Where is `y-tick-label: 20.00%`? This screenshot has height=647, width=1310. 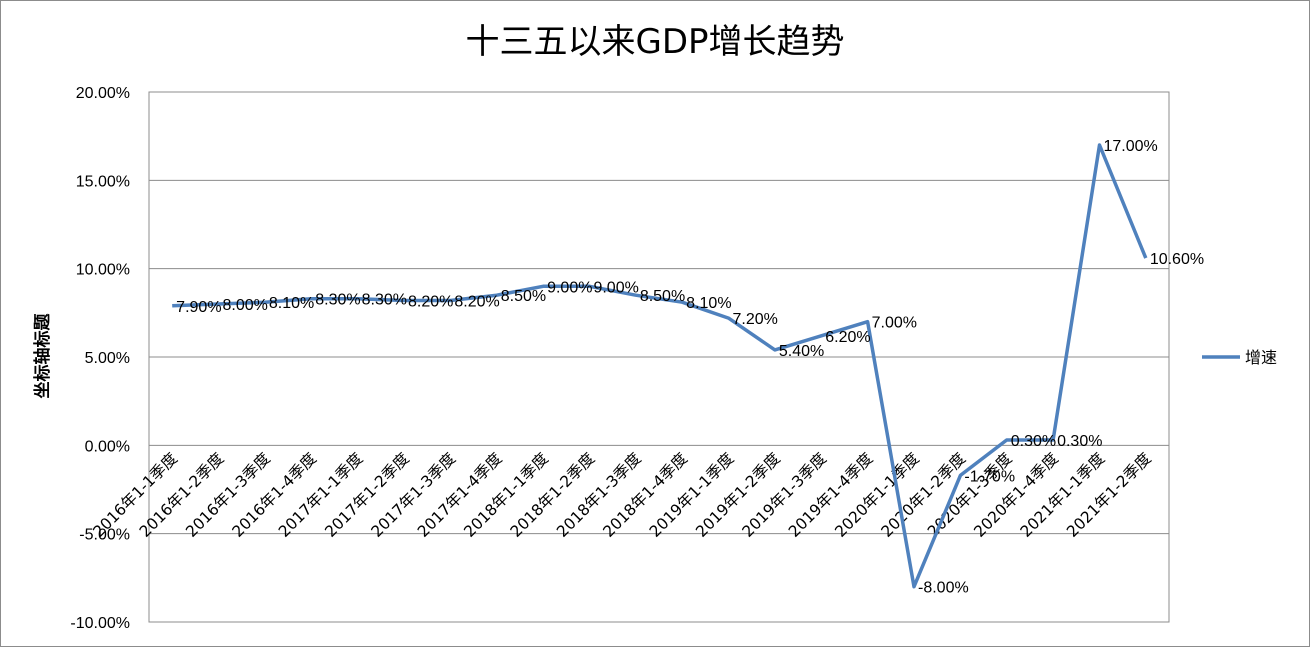 y-tick-label: 20.00% is located at coordinates (103, 93).